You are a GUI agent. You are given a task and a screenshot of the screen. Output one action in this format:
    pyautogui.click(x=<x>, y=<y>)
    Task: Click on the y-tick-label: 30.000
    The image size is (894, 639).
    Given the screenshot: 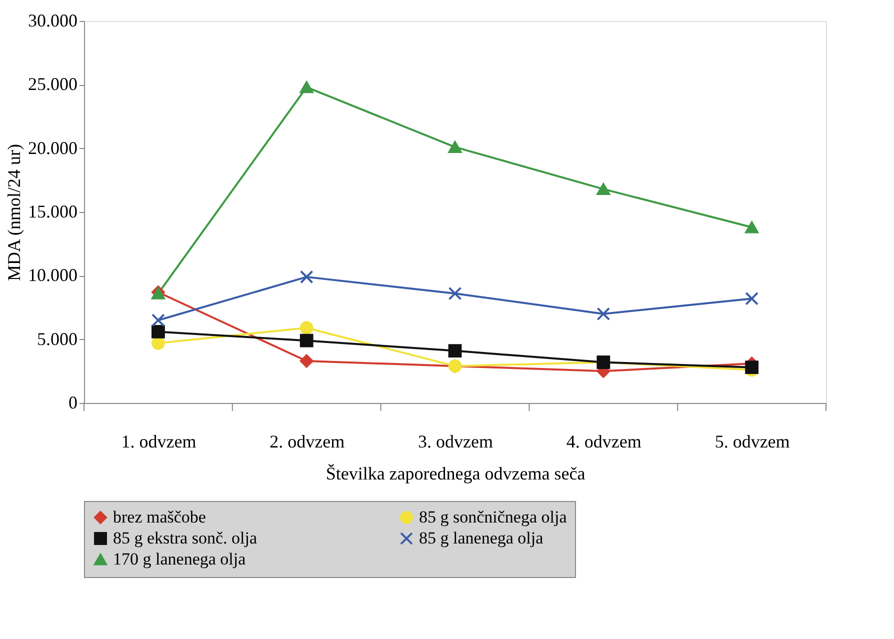 What is the action you would take?
    pyautogui.click(x=53, y=20)
    